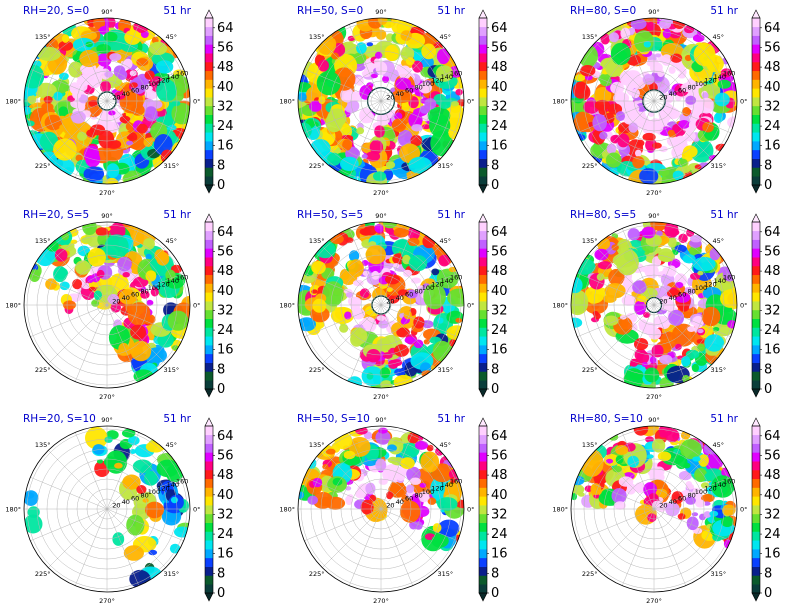  What do you see at coordinates (56, 215) in the screenshot?
I see `panel-title: RH=20, S=5` at bounding box center [56, 215].